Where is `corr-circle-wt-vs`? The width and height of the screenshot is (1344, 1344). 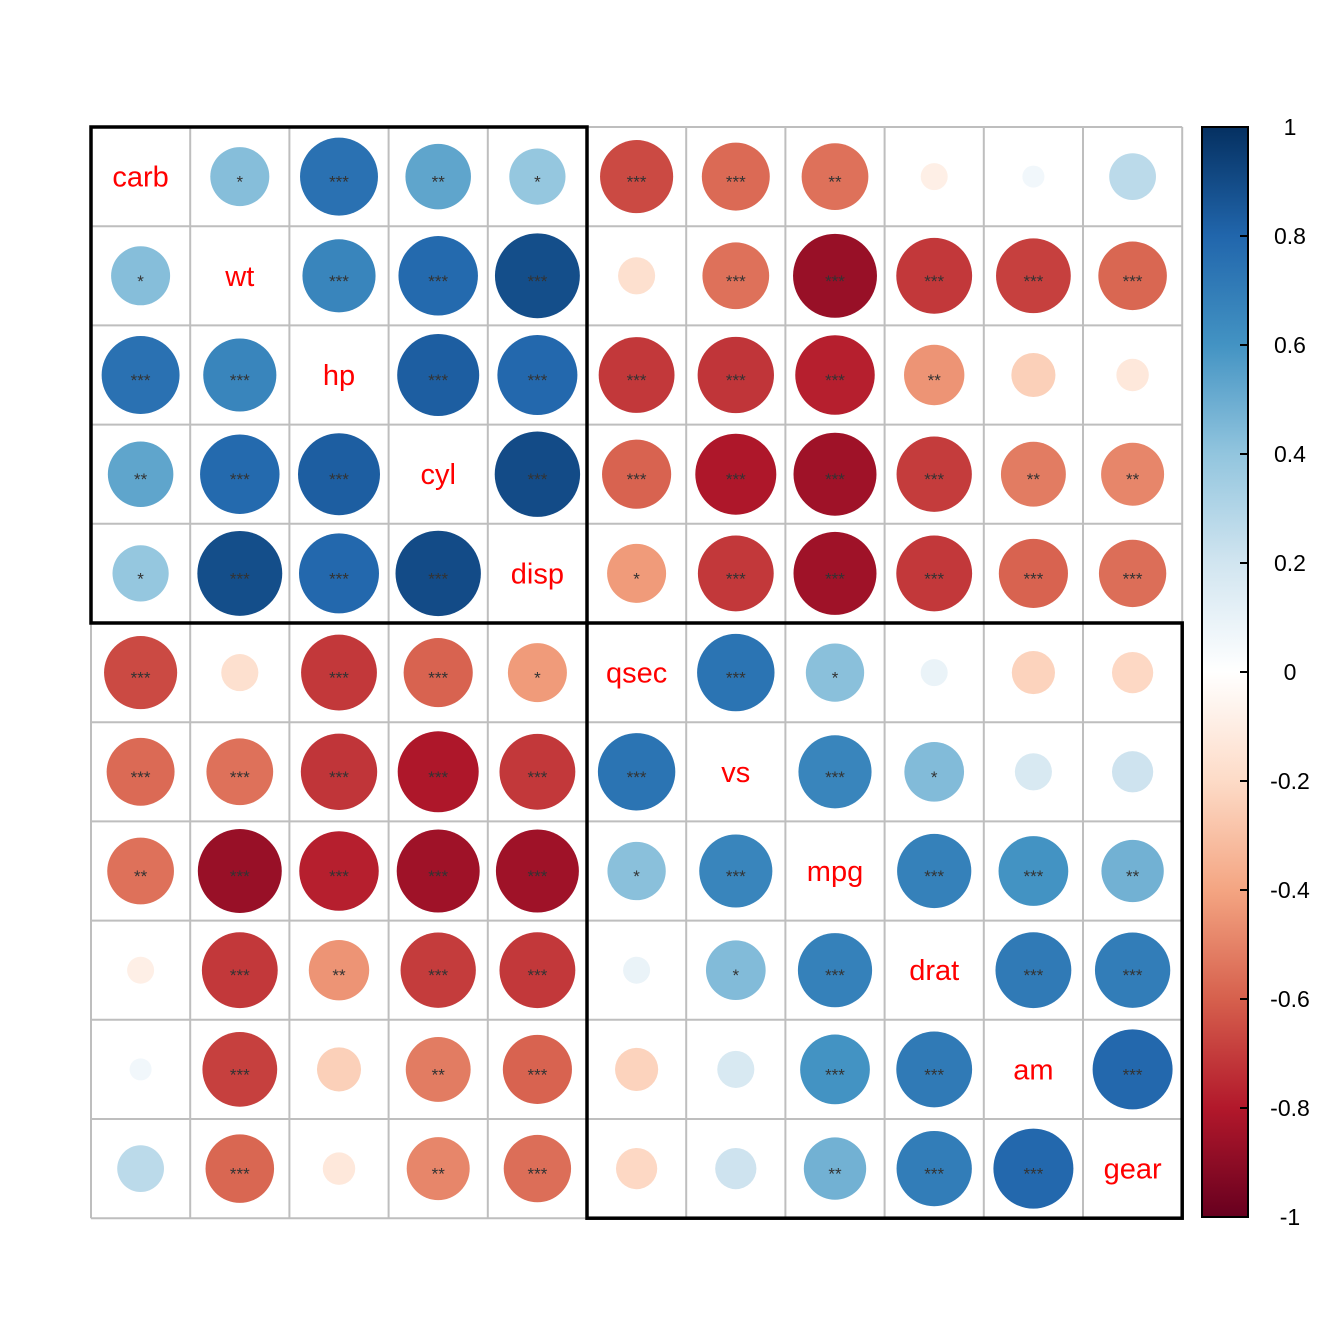 corr-circle-wt-vs is located at coordinates (736, 276).